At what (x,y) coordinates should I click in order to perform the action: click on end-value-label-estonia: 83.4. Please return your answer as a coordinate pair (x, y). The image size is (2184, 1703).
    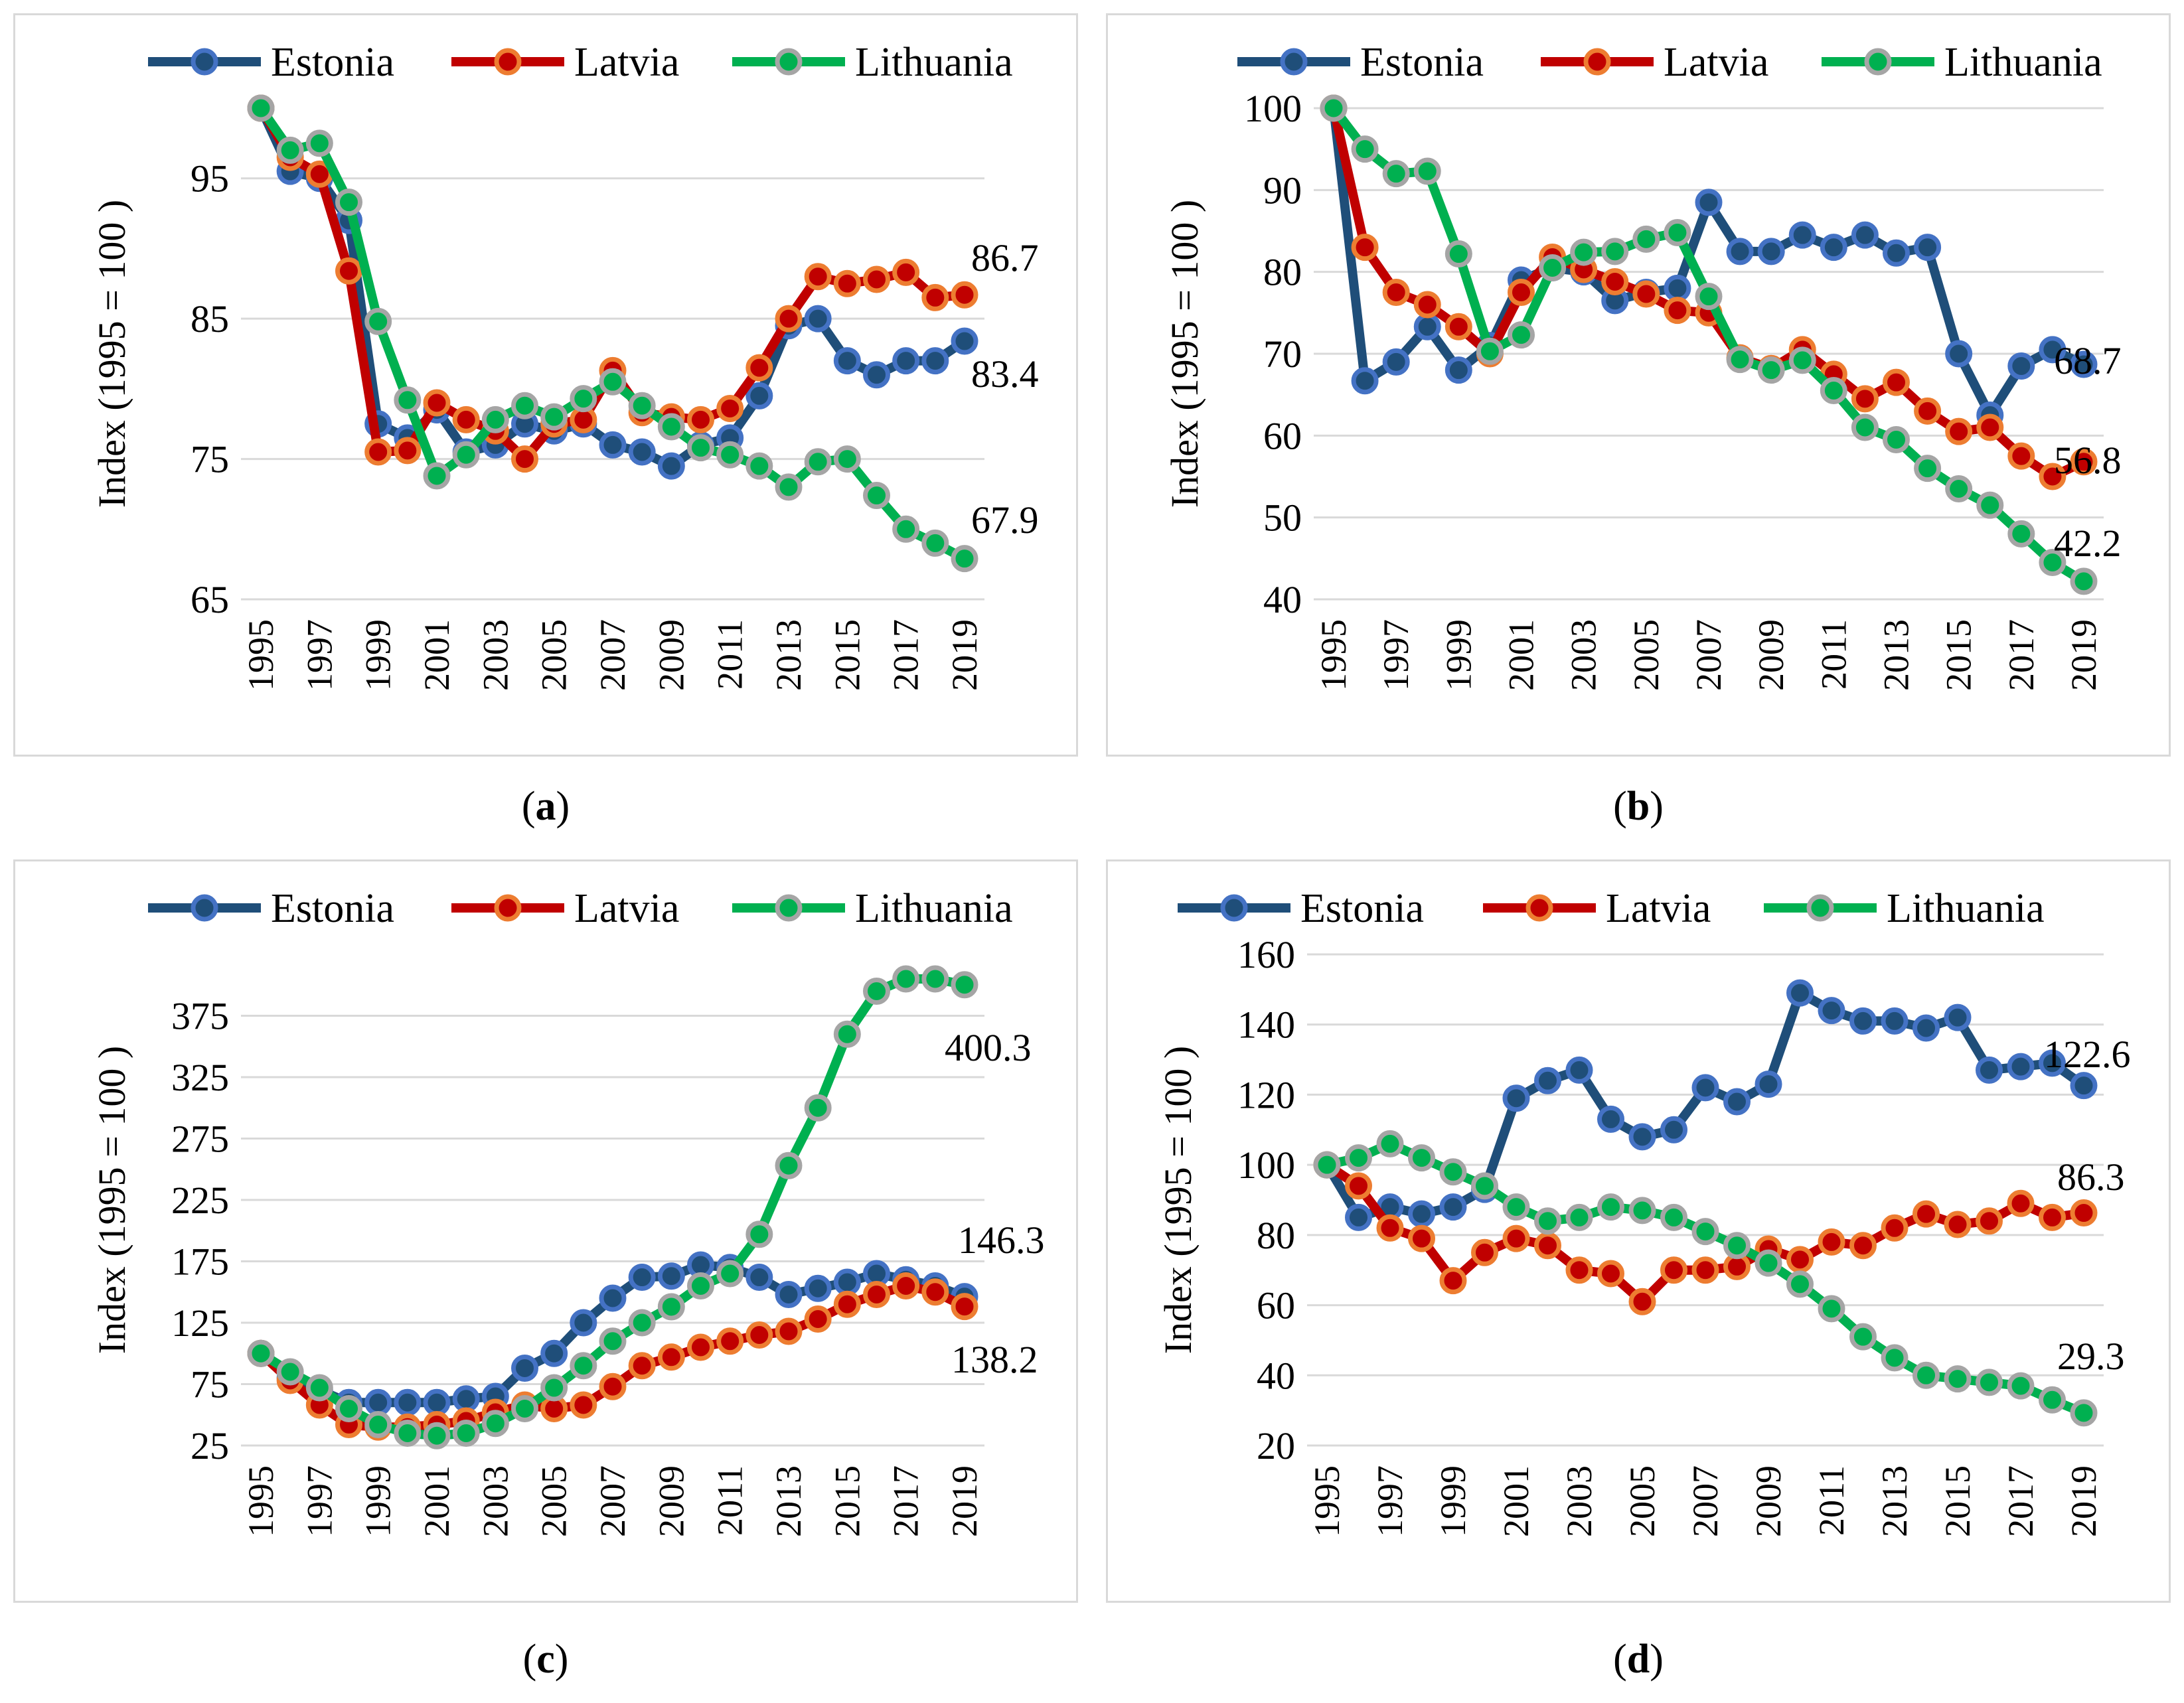
    Looking at the image, I should click on (1005, 374).